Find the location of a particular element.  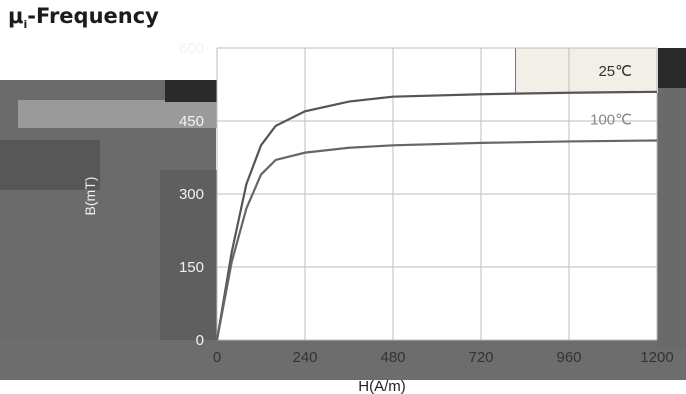

x-tick-label: 0 is located at coordinates (217, 357).